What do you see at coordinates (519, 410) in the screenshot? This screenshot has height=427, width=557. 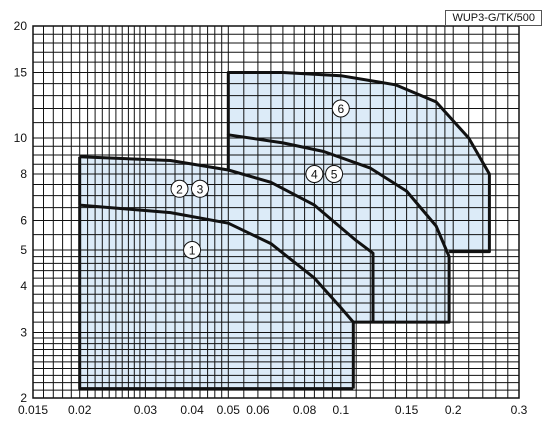 I see `x-tick-label: 0.3` at bounding box center [519, 410].